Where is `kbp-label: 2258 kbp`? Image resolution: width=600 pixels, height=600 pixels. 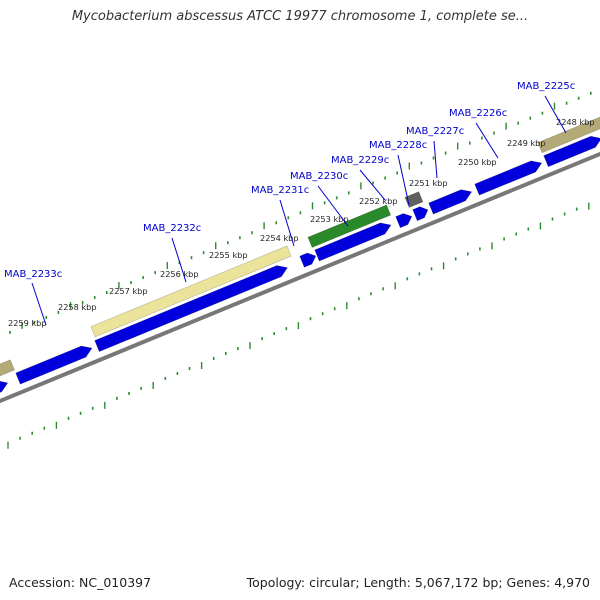 kbp-label: 2258 kbp is located at coordinates (77, 307).